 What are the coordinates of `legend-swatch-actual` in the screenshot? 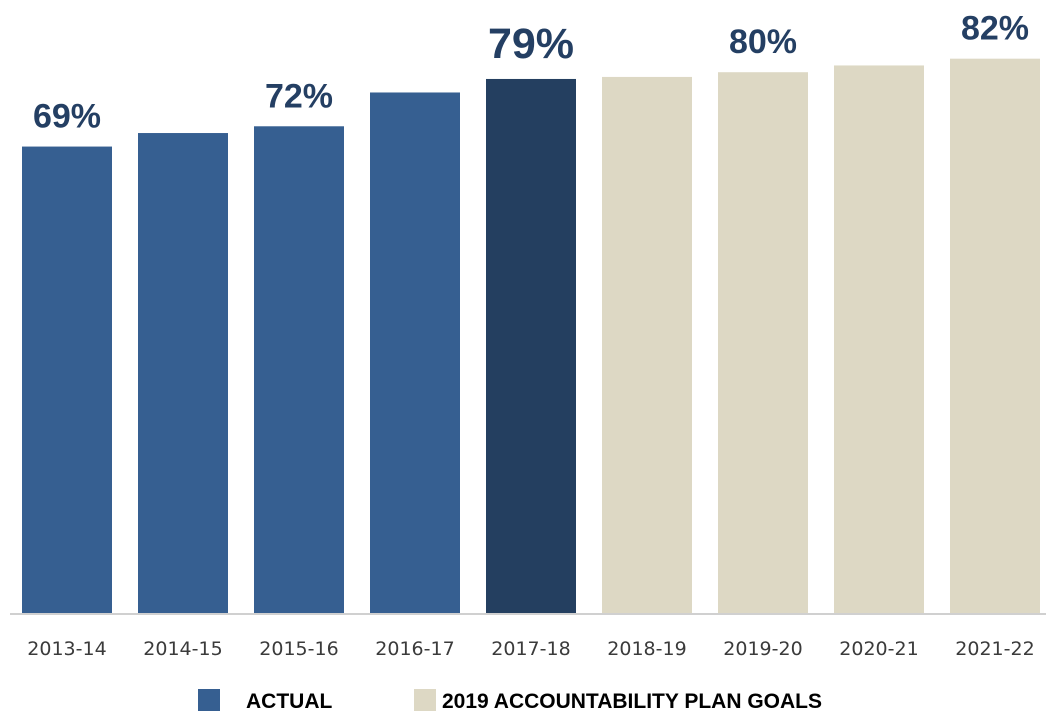 It's located at (209, 700).